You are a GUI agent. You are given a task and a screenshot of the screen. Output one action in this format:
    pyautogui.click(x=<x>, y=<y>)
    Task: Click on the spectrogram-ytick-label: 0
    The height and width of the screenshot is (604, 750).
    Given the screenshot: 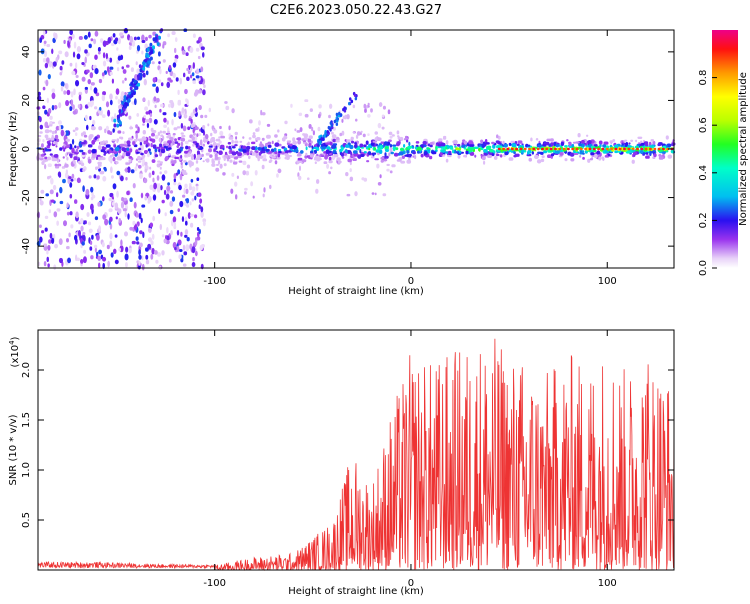 What is the action you would take?
    pyautogui.click(x=26, y=149)
    